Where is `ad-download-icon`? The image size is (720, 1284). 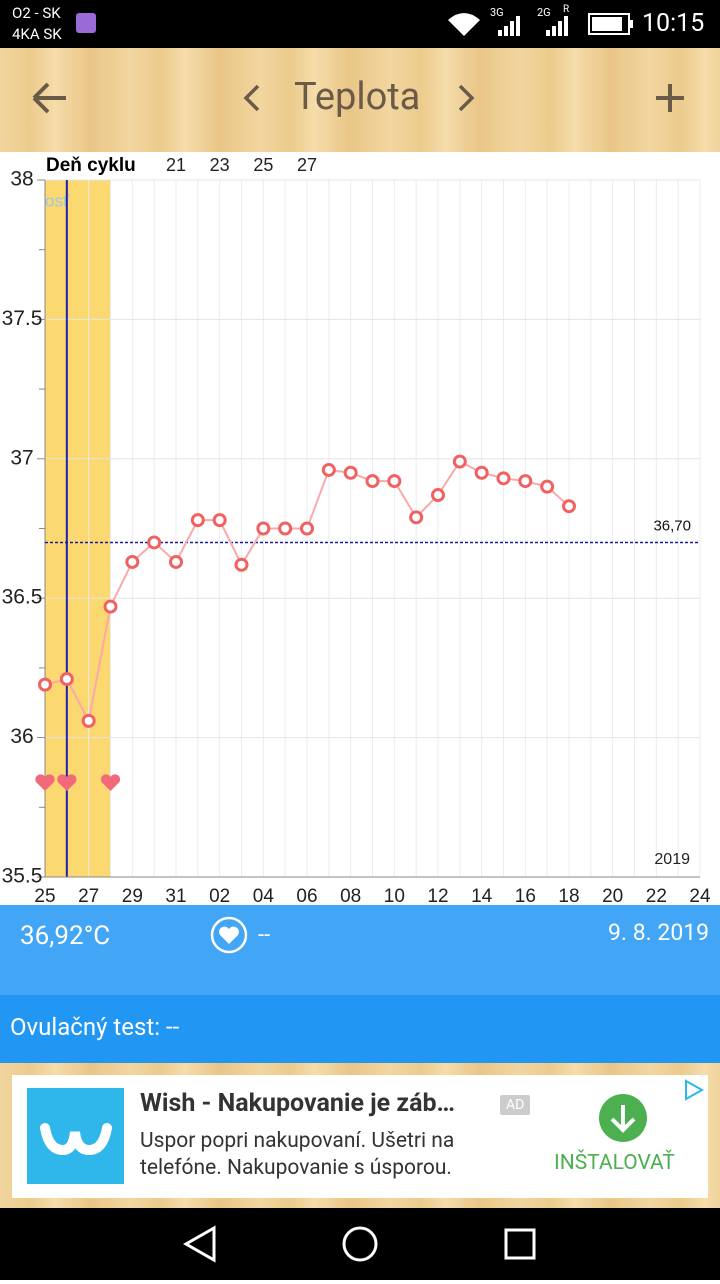
ad-download-icon is located at coordinates (623, 1118).